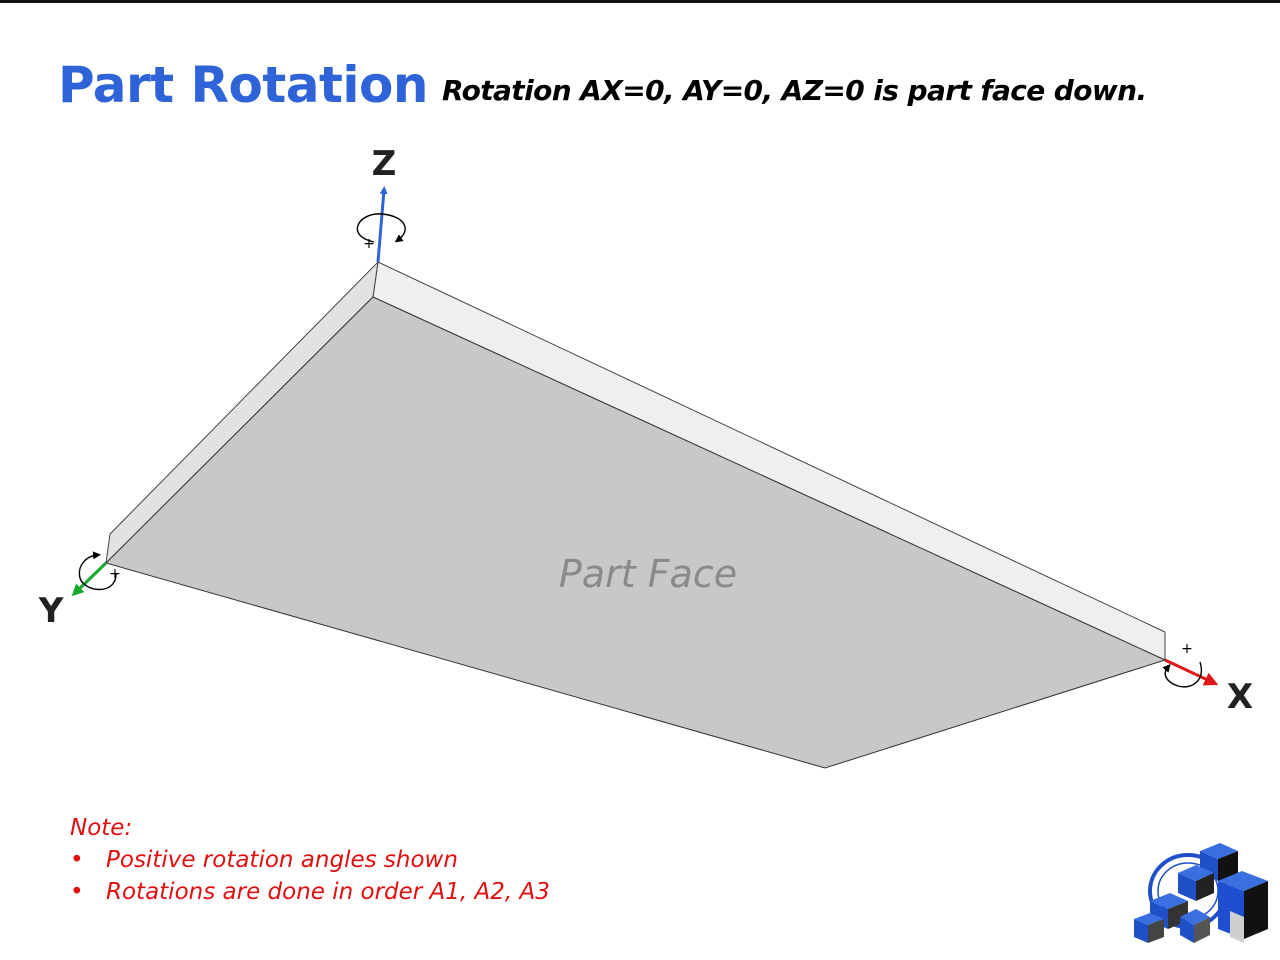 This screenshot has height=960, width=1280. Describe the element at coordinates (101, 828) in the screenshot. I see `note-heading: Note:` at that location.